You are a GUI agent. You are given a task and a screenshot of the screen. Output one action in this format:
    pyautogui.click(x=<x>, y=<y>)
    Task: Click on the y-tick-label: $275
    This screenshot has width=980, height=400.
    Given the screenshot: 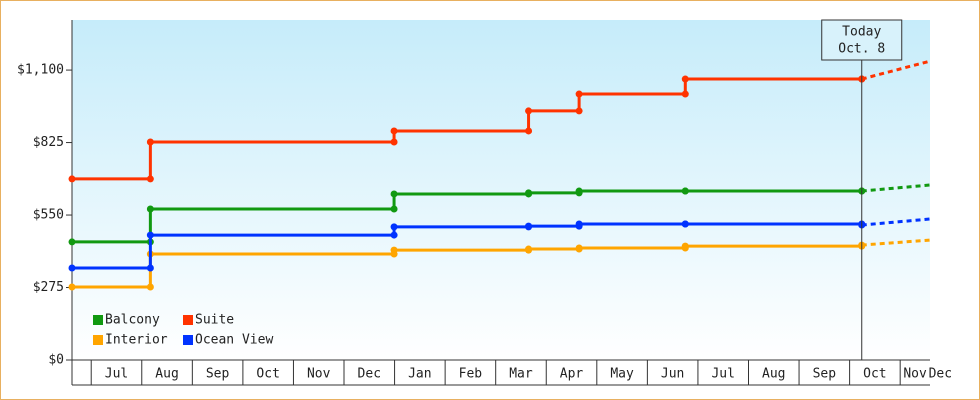 What is the action you would take?
    pyautogui.click(x=48, y=287)
    